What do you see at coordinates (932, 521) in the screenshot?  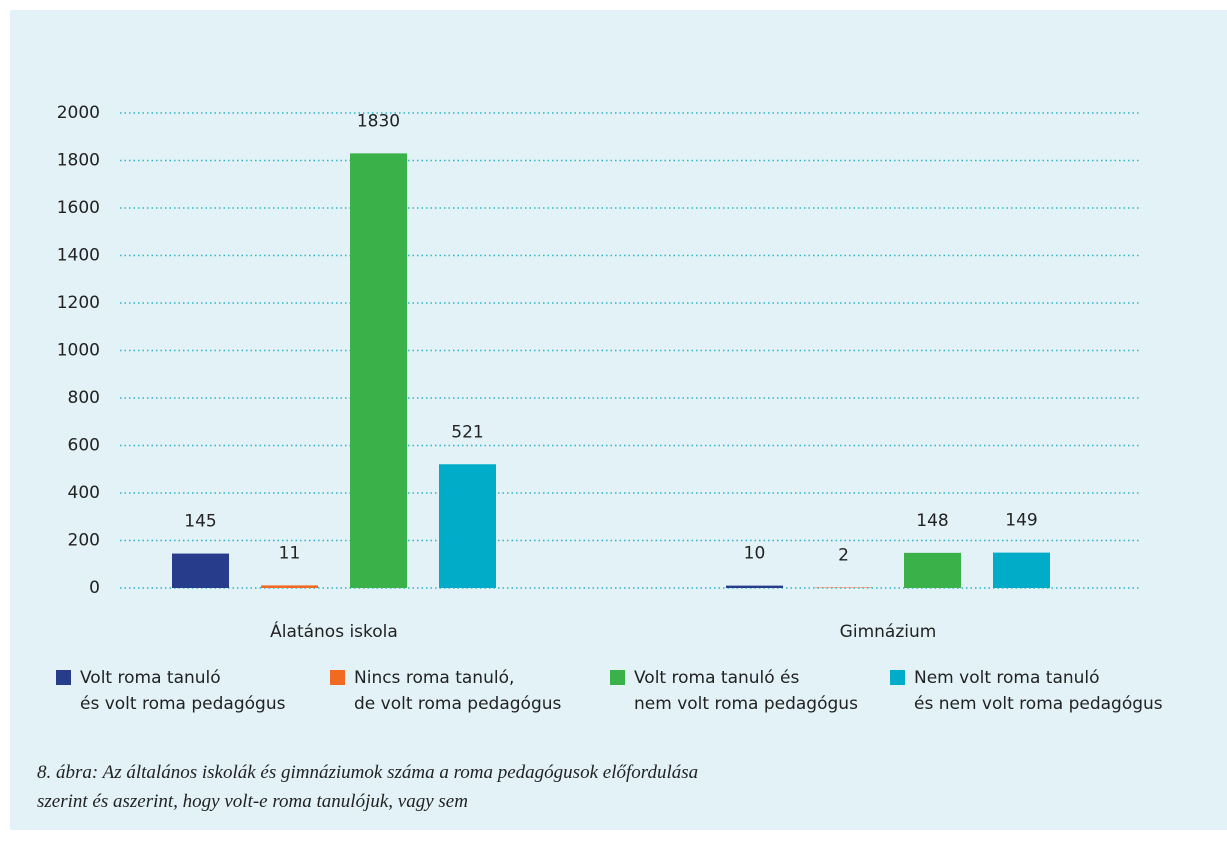 I see `data-label: 148` at bounding box center [932, 521].